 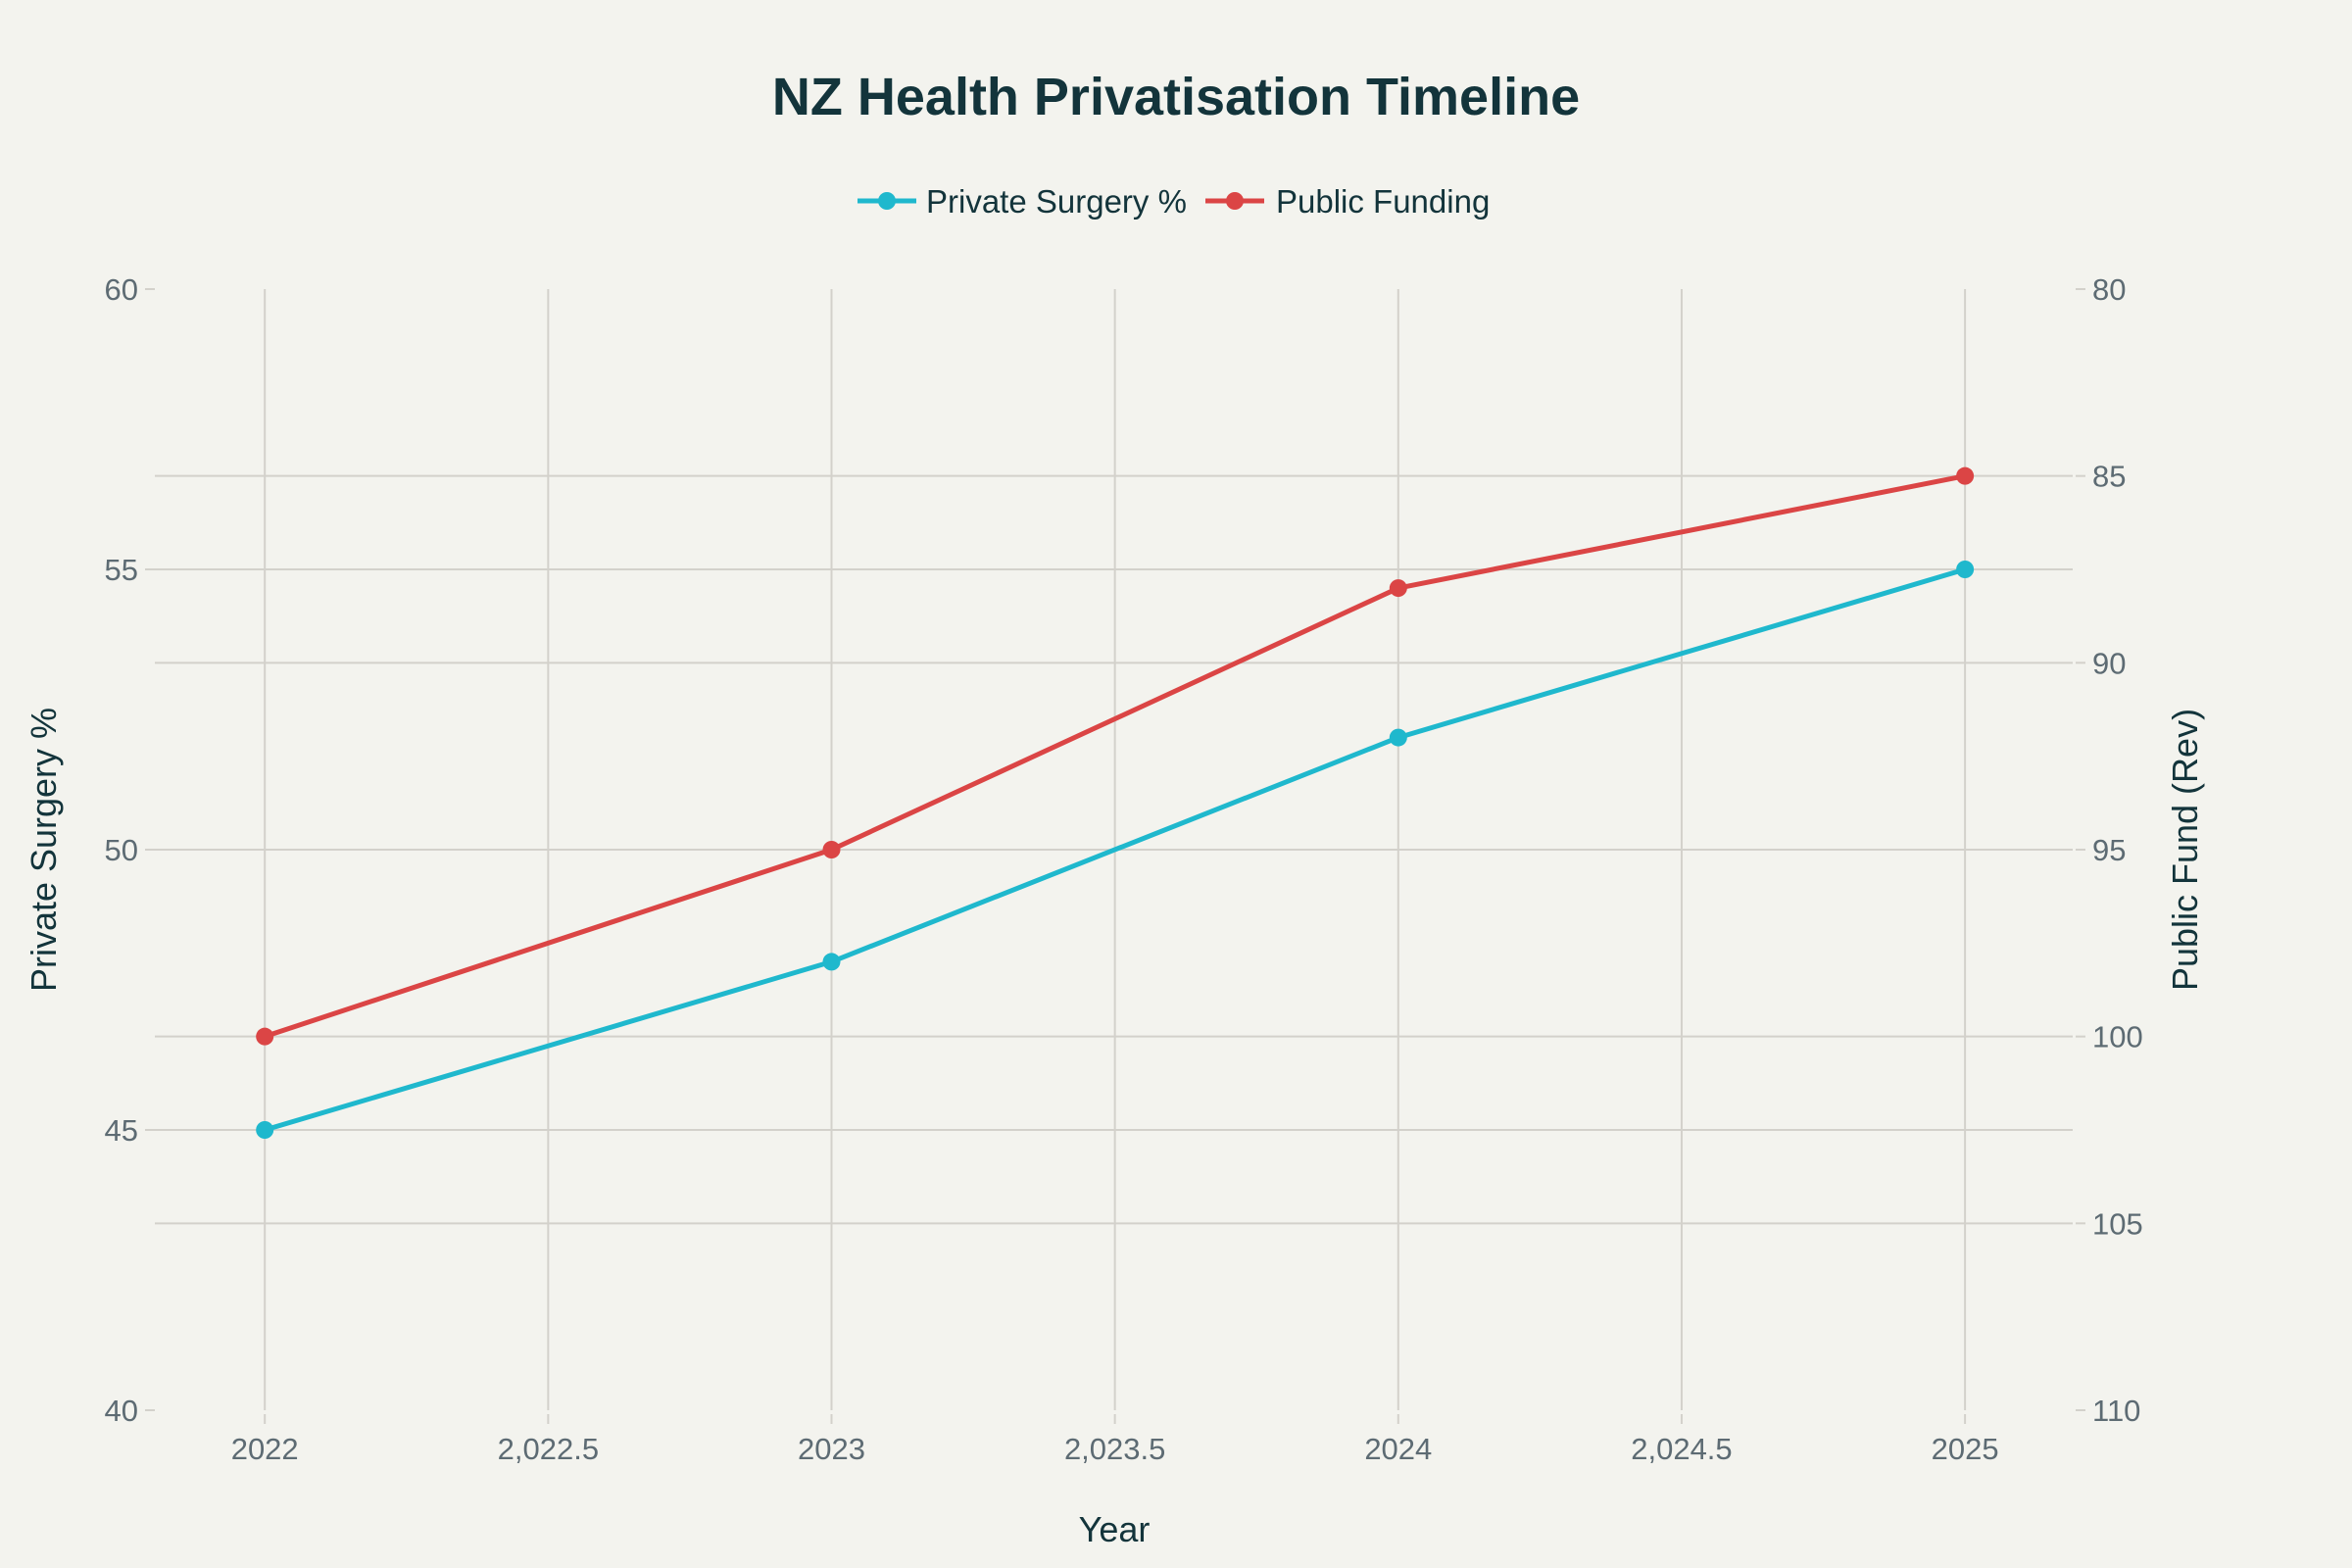 What do you see at coordinates (1965, 1449) in the screenshot?
I see `x-tick-label: 2025` at bounding box center [1965, 1449].